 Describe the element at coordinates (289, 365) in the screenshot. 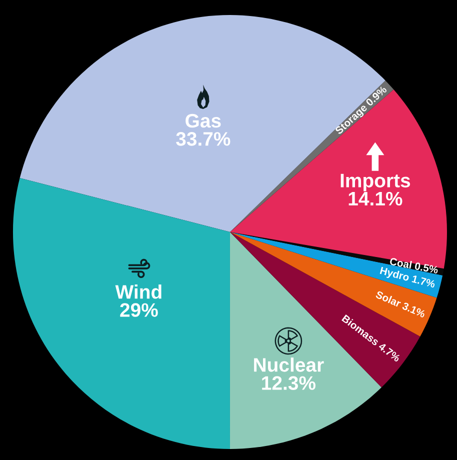

I see `slice-label: Nuclear` at that location.